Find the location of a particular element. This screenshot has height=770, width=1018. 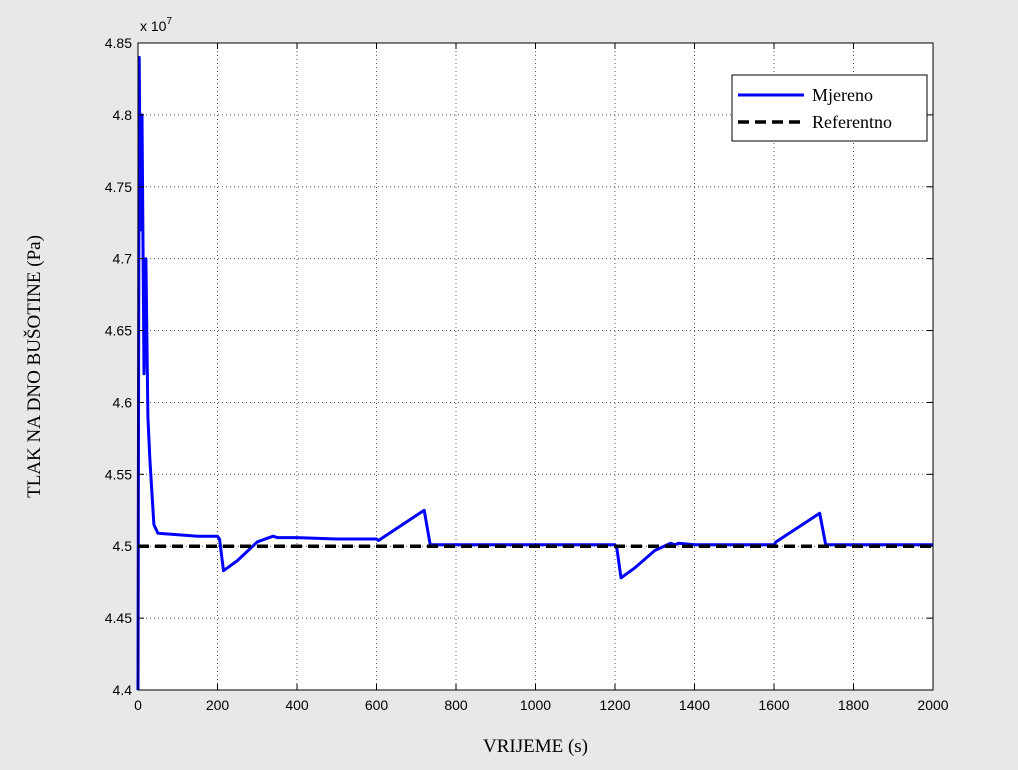

legend-box is located at coordinates (829, 108).